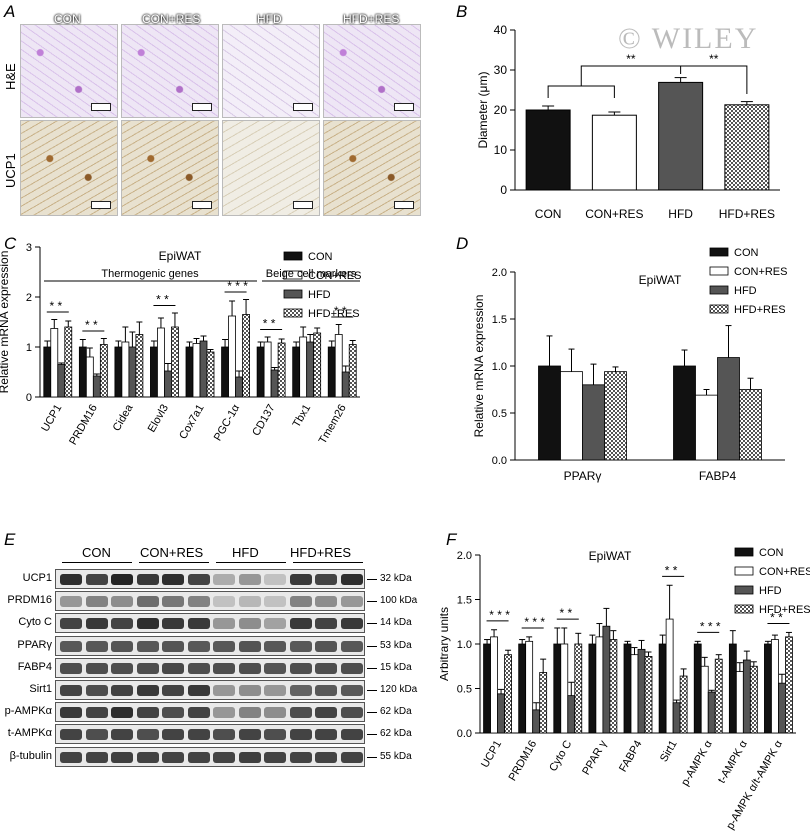  Describe the element at coordinates (714, 79) in the screenshot. I see `bracket-hfd-res` at that location.